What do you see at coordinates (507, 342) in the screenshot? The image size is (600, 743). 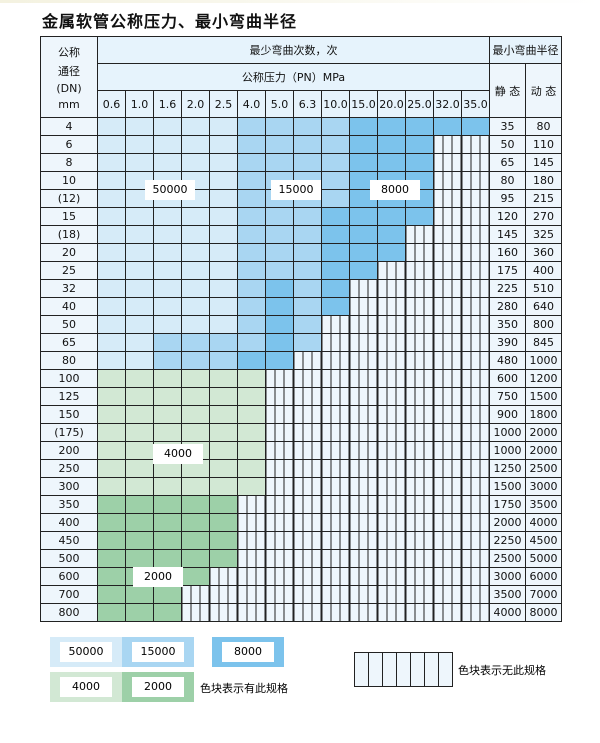 I see `static-radius-cell: 390` at bounding box center [507, 342].